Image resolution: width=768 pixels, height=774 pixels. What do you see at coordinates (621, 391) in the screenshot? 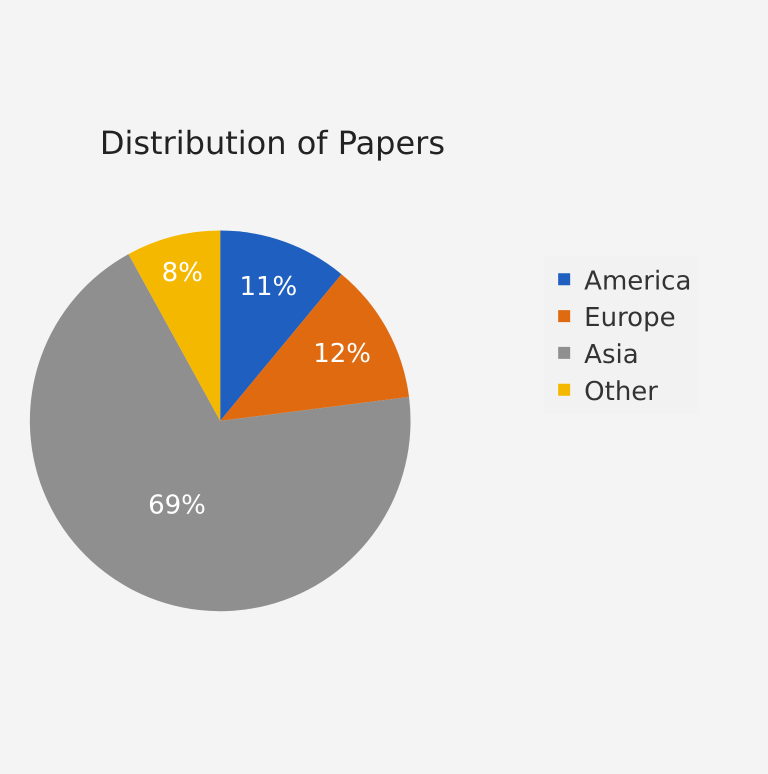
I see `legend-label: Other` at bounding box center [621, 391].